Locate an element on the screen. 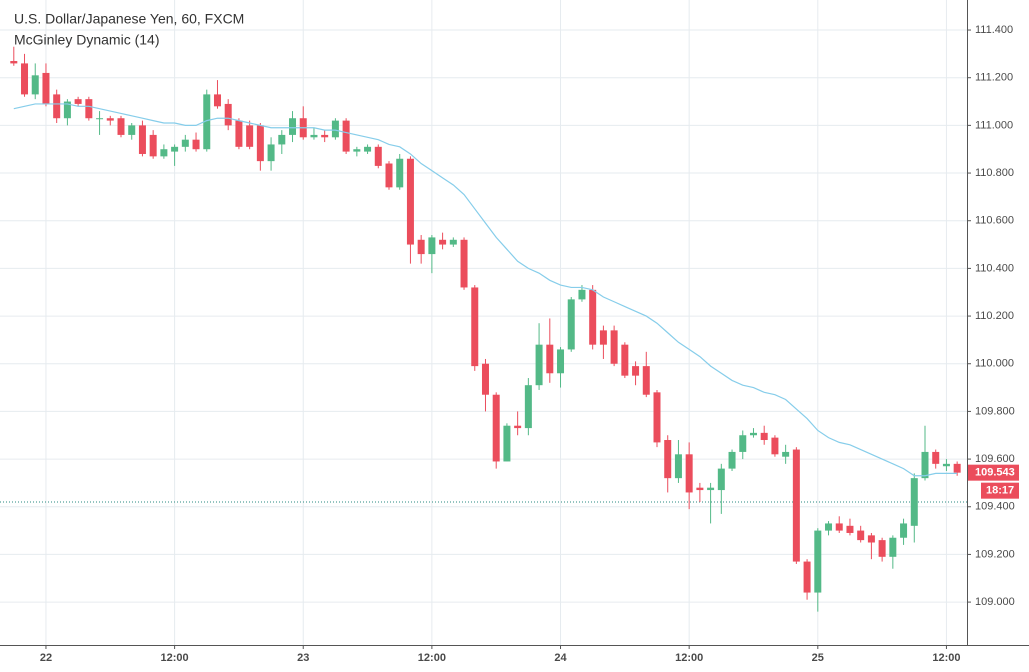  y-tick-label: 110.600 is located at coordinates (994, 221).